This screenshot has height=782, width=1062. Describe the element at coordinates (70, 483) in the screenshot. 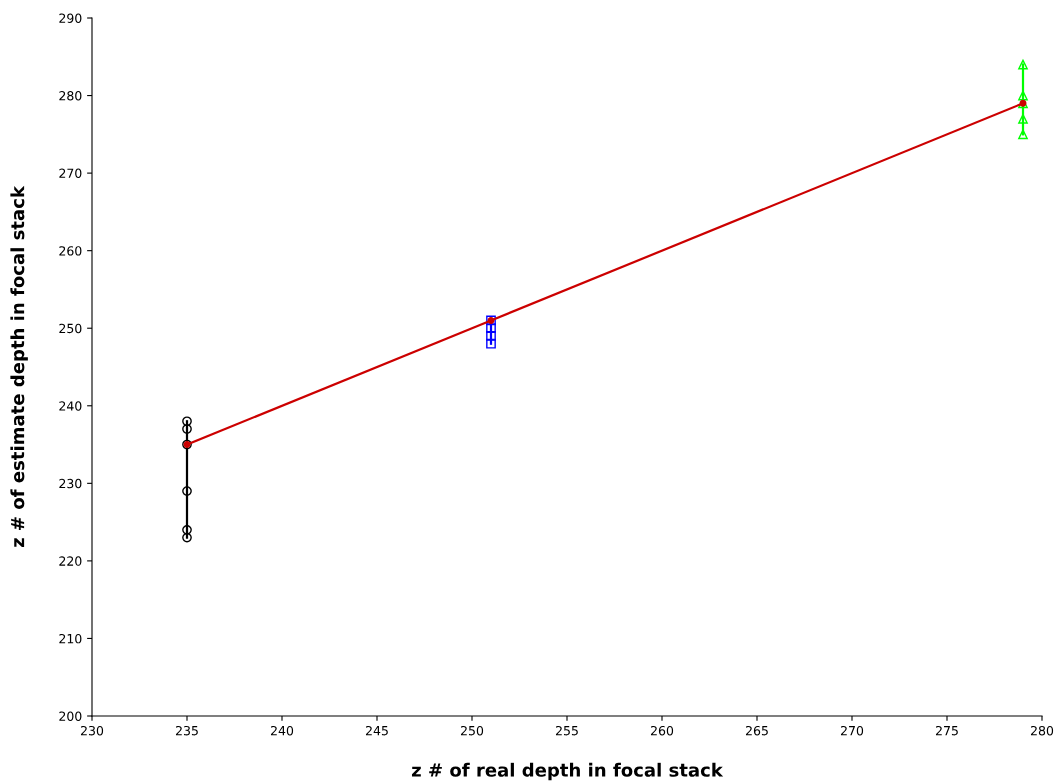

I see `y-tick-label: 230` at that location.